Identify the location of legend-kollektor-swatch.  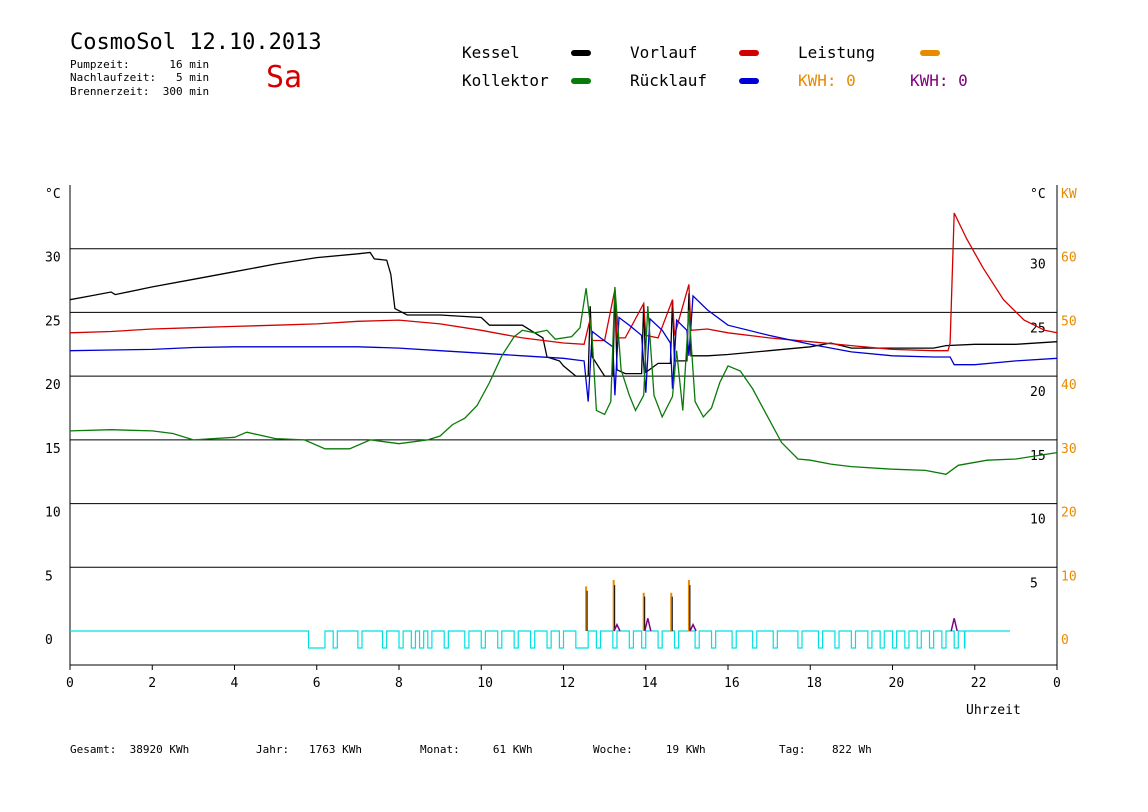
(581, 81).